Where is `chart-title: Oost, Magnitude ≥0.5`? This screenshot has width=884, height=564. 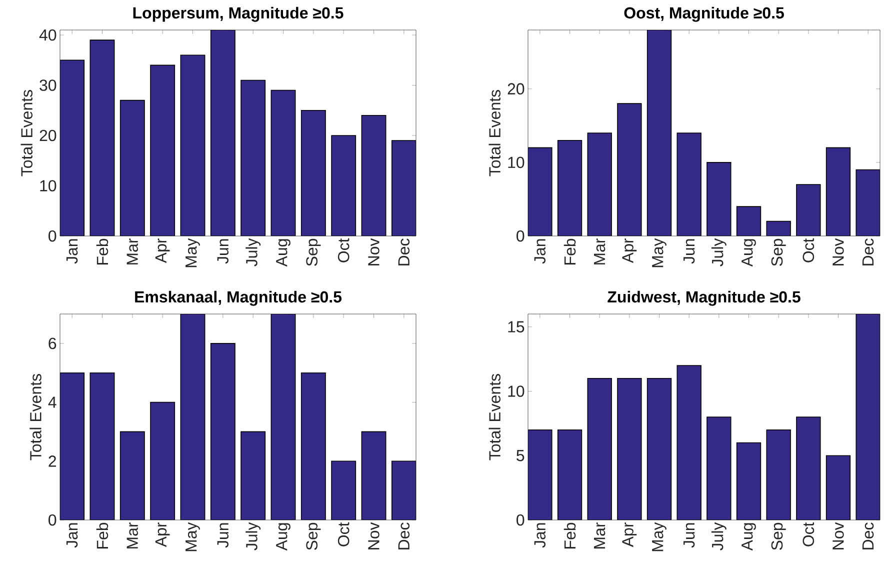
chart-title: Oost, Magnitude ≥0.5 is located at coordinates (704, 14).